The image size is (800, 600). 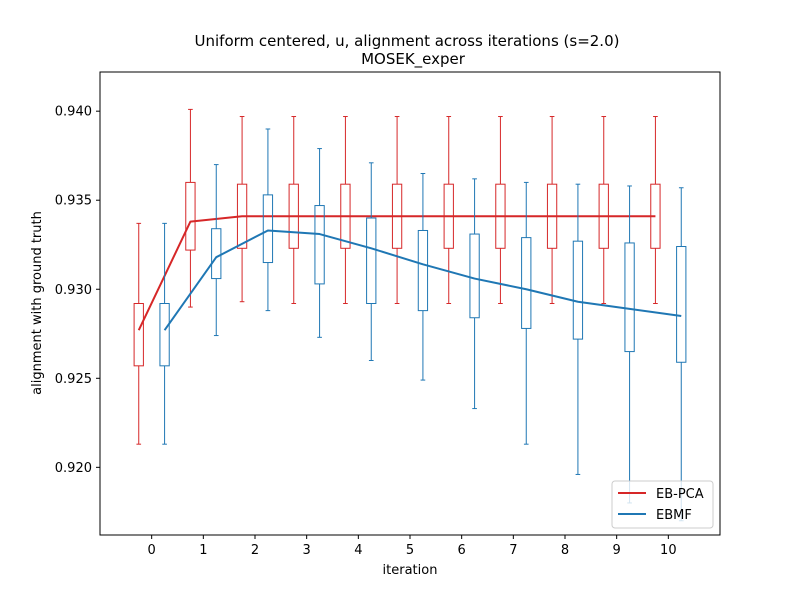 What do you see at coordinates (680, 494) in the screenshot?
I see `legend-label-0: EB-PCA` at bounding box center [680, 494].